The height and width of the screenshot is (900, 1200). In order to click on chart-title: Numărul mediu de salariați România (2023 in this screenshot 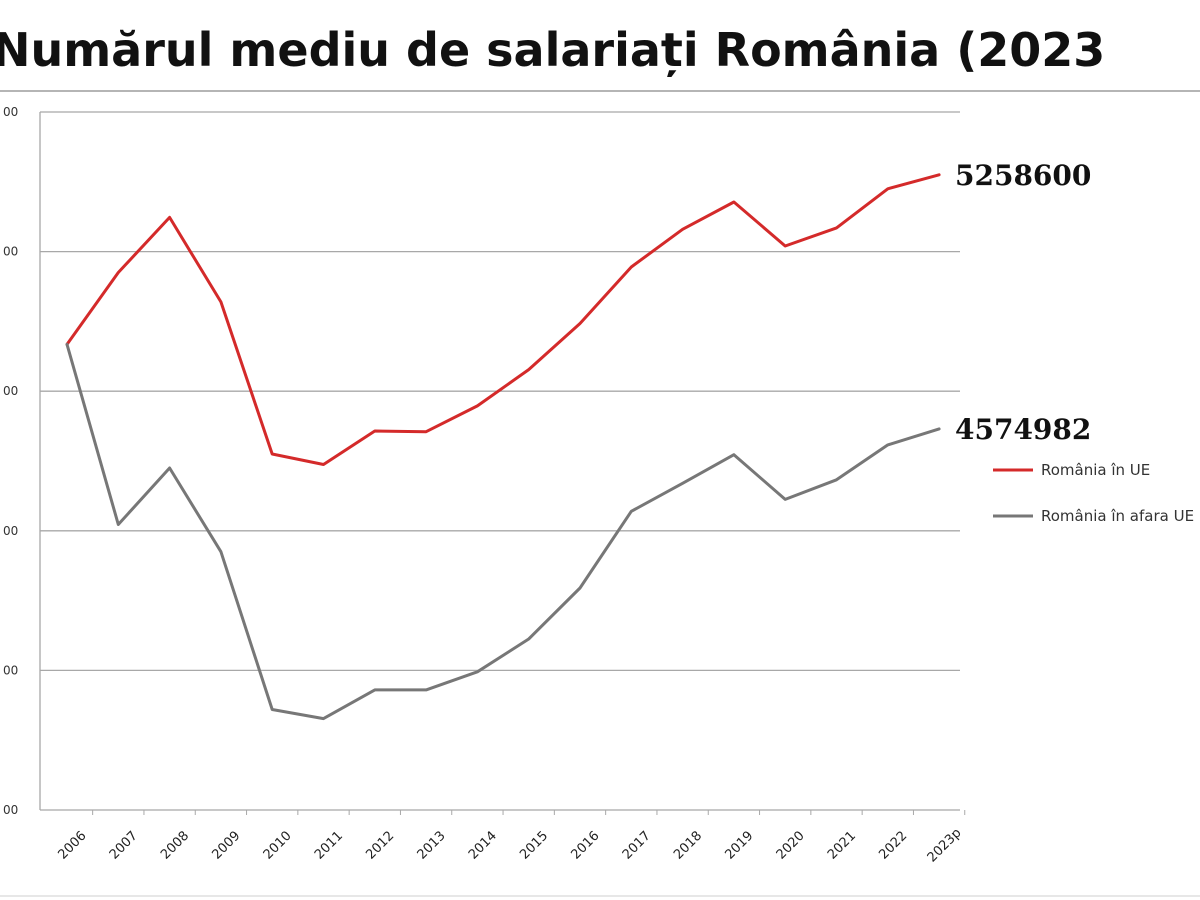, I will do `click(553, 50)`.